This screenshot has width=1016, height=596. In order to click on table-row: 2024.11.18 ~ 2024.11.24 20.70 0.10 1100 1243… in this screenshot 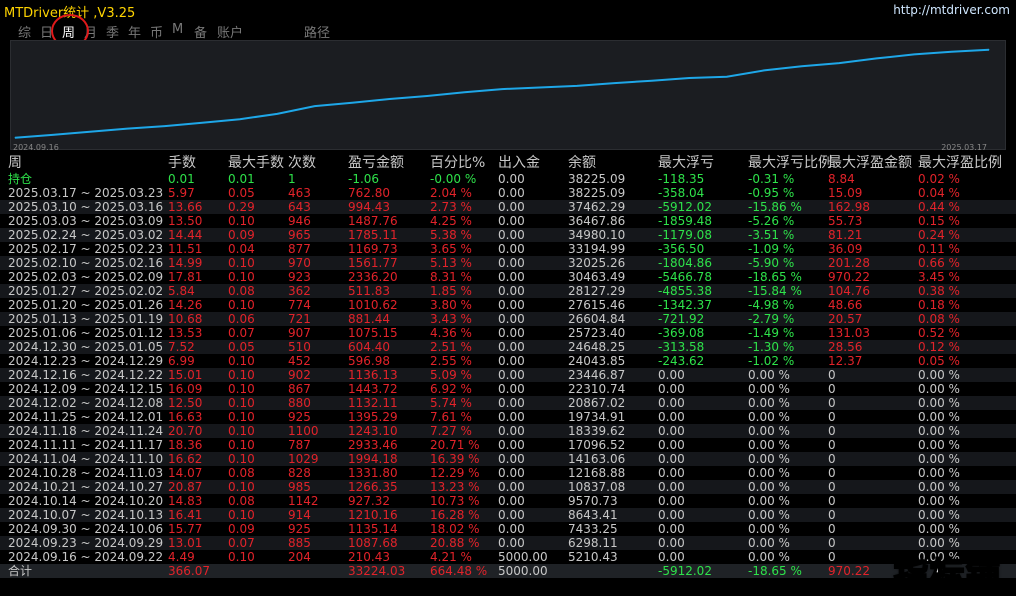, I will do `click(508, 431)`.